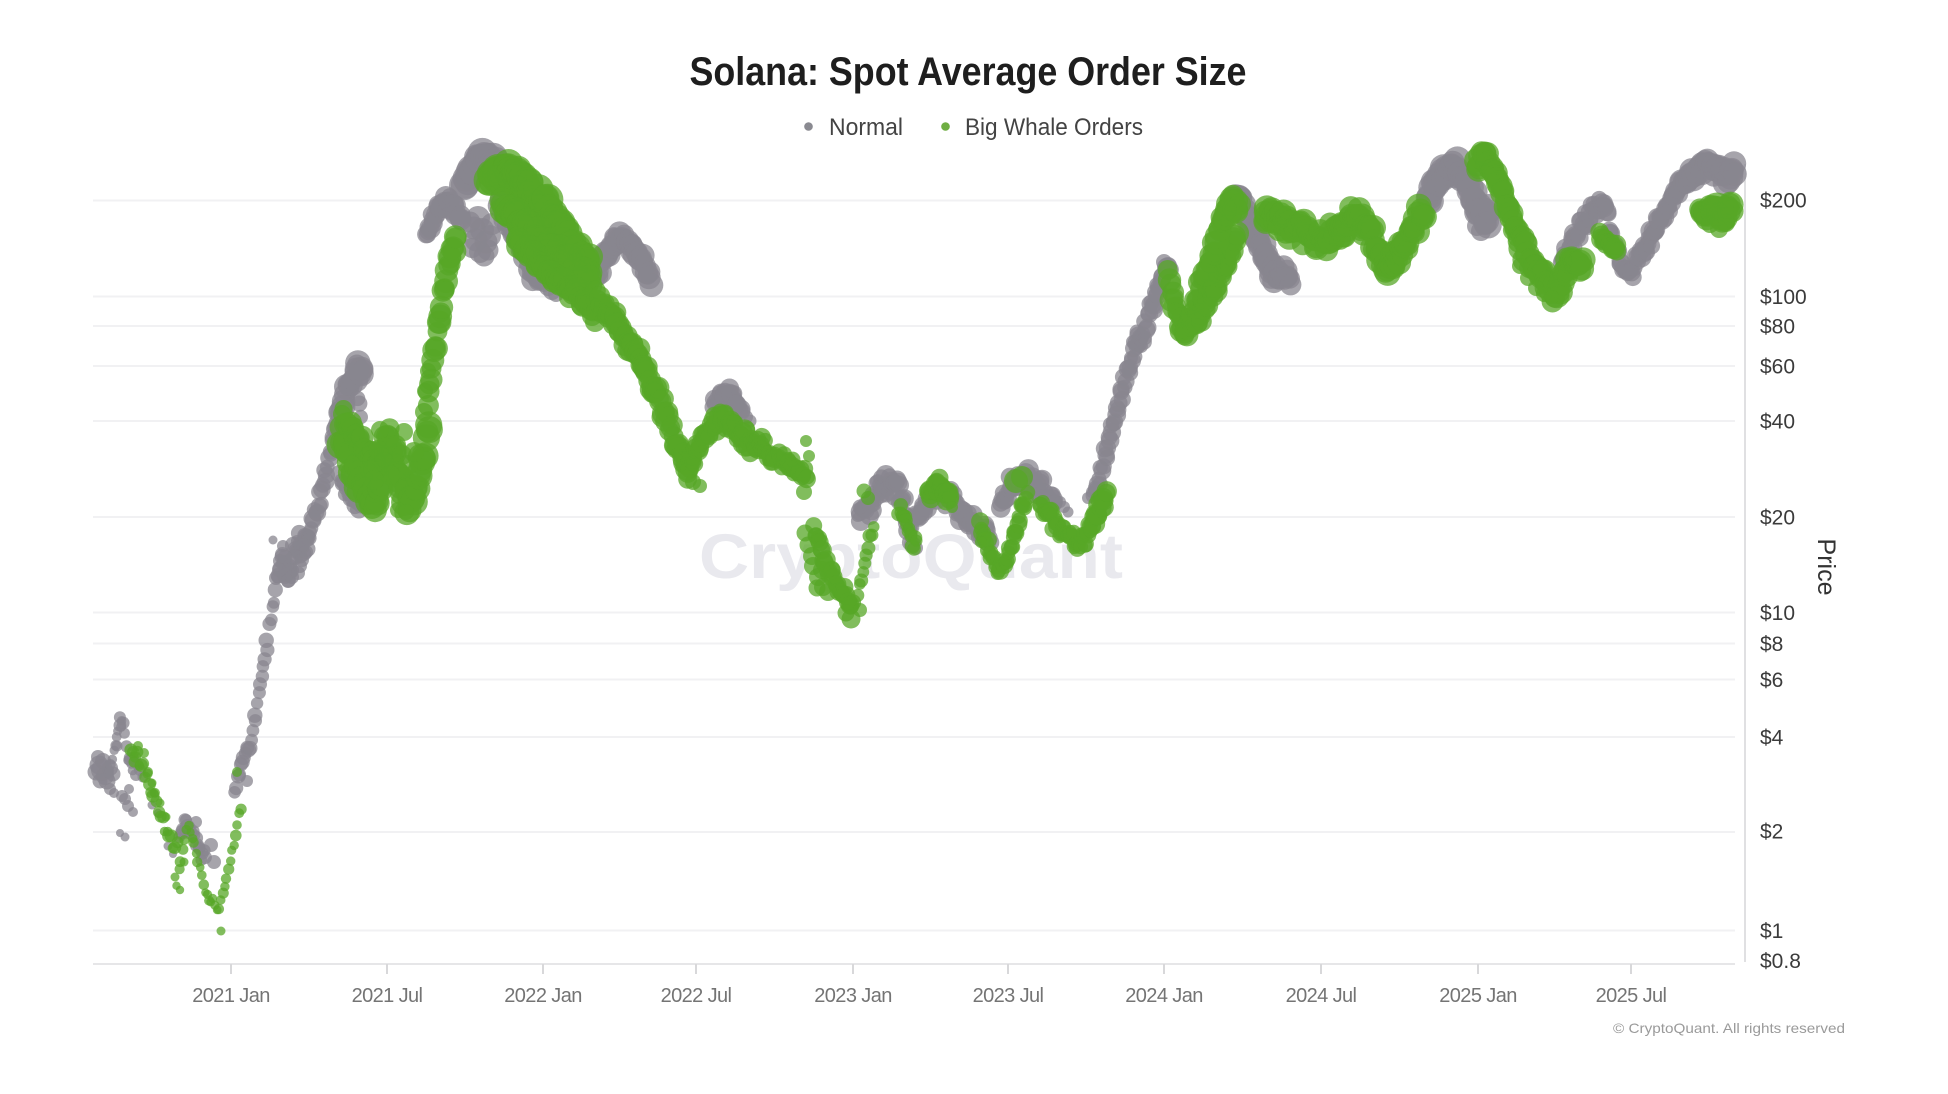 The height and width of the screenshot is (1094, 1948). Describe the element at coordinates (1780, 961) in the screenshot. I see `svg-text: $0.8` at that location.